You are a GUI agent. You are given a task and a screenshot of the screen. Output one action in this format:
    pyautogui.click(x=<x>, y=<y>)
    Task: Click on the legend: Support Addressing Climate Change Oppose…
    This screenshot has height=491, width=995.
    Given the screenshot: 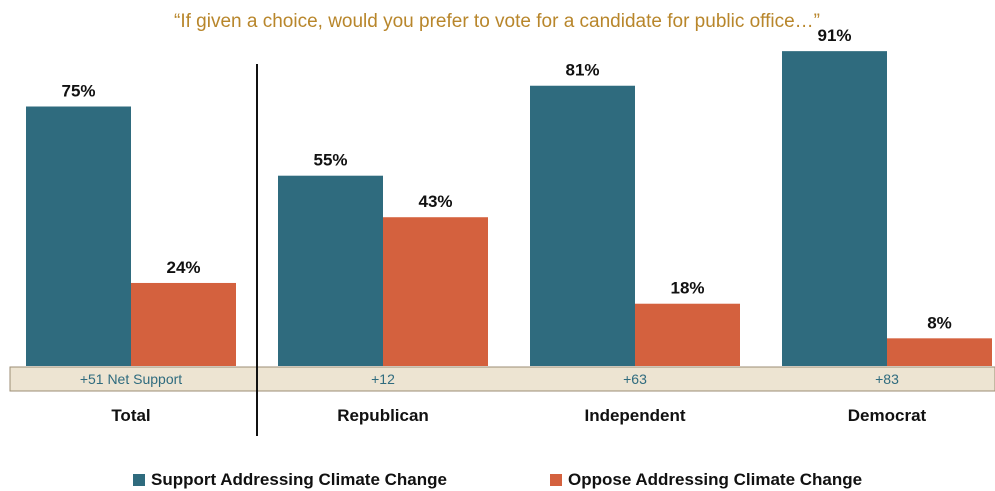 What is the action you would take?
    pyautogui.click(x=497, y=479)
    